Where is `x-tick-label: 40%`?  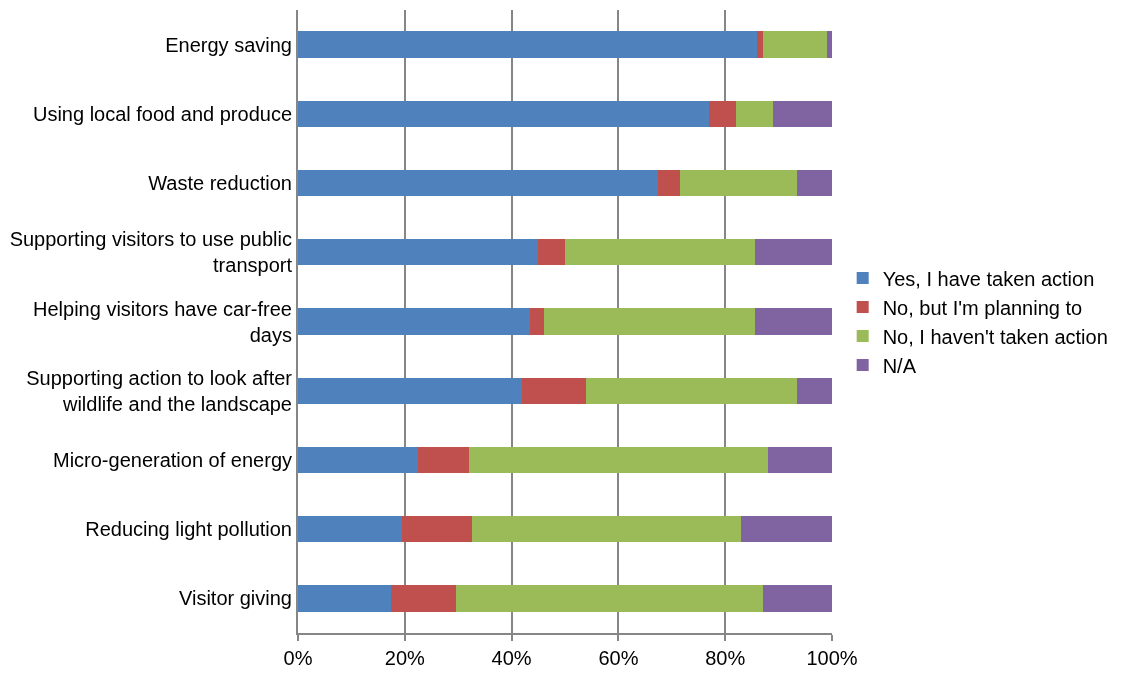
x-tick-label: 40% is located at coordinates (511, 658).